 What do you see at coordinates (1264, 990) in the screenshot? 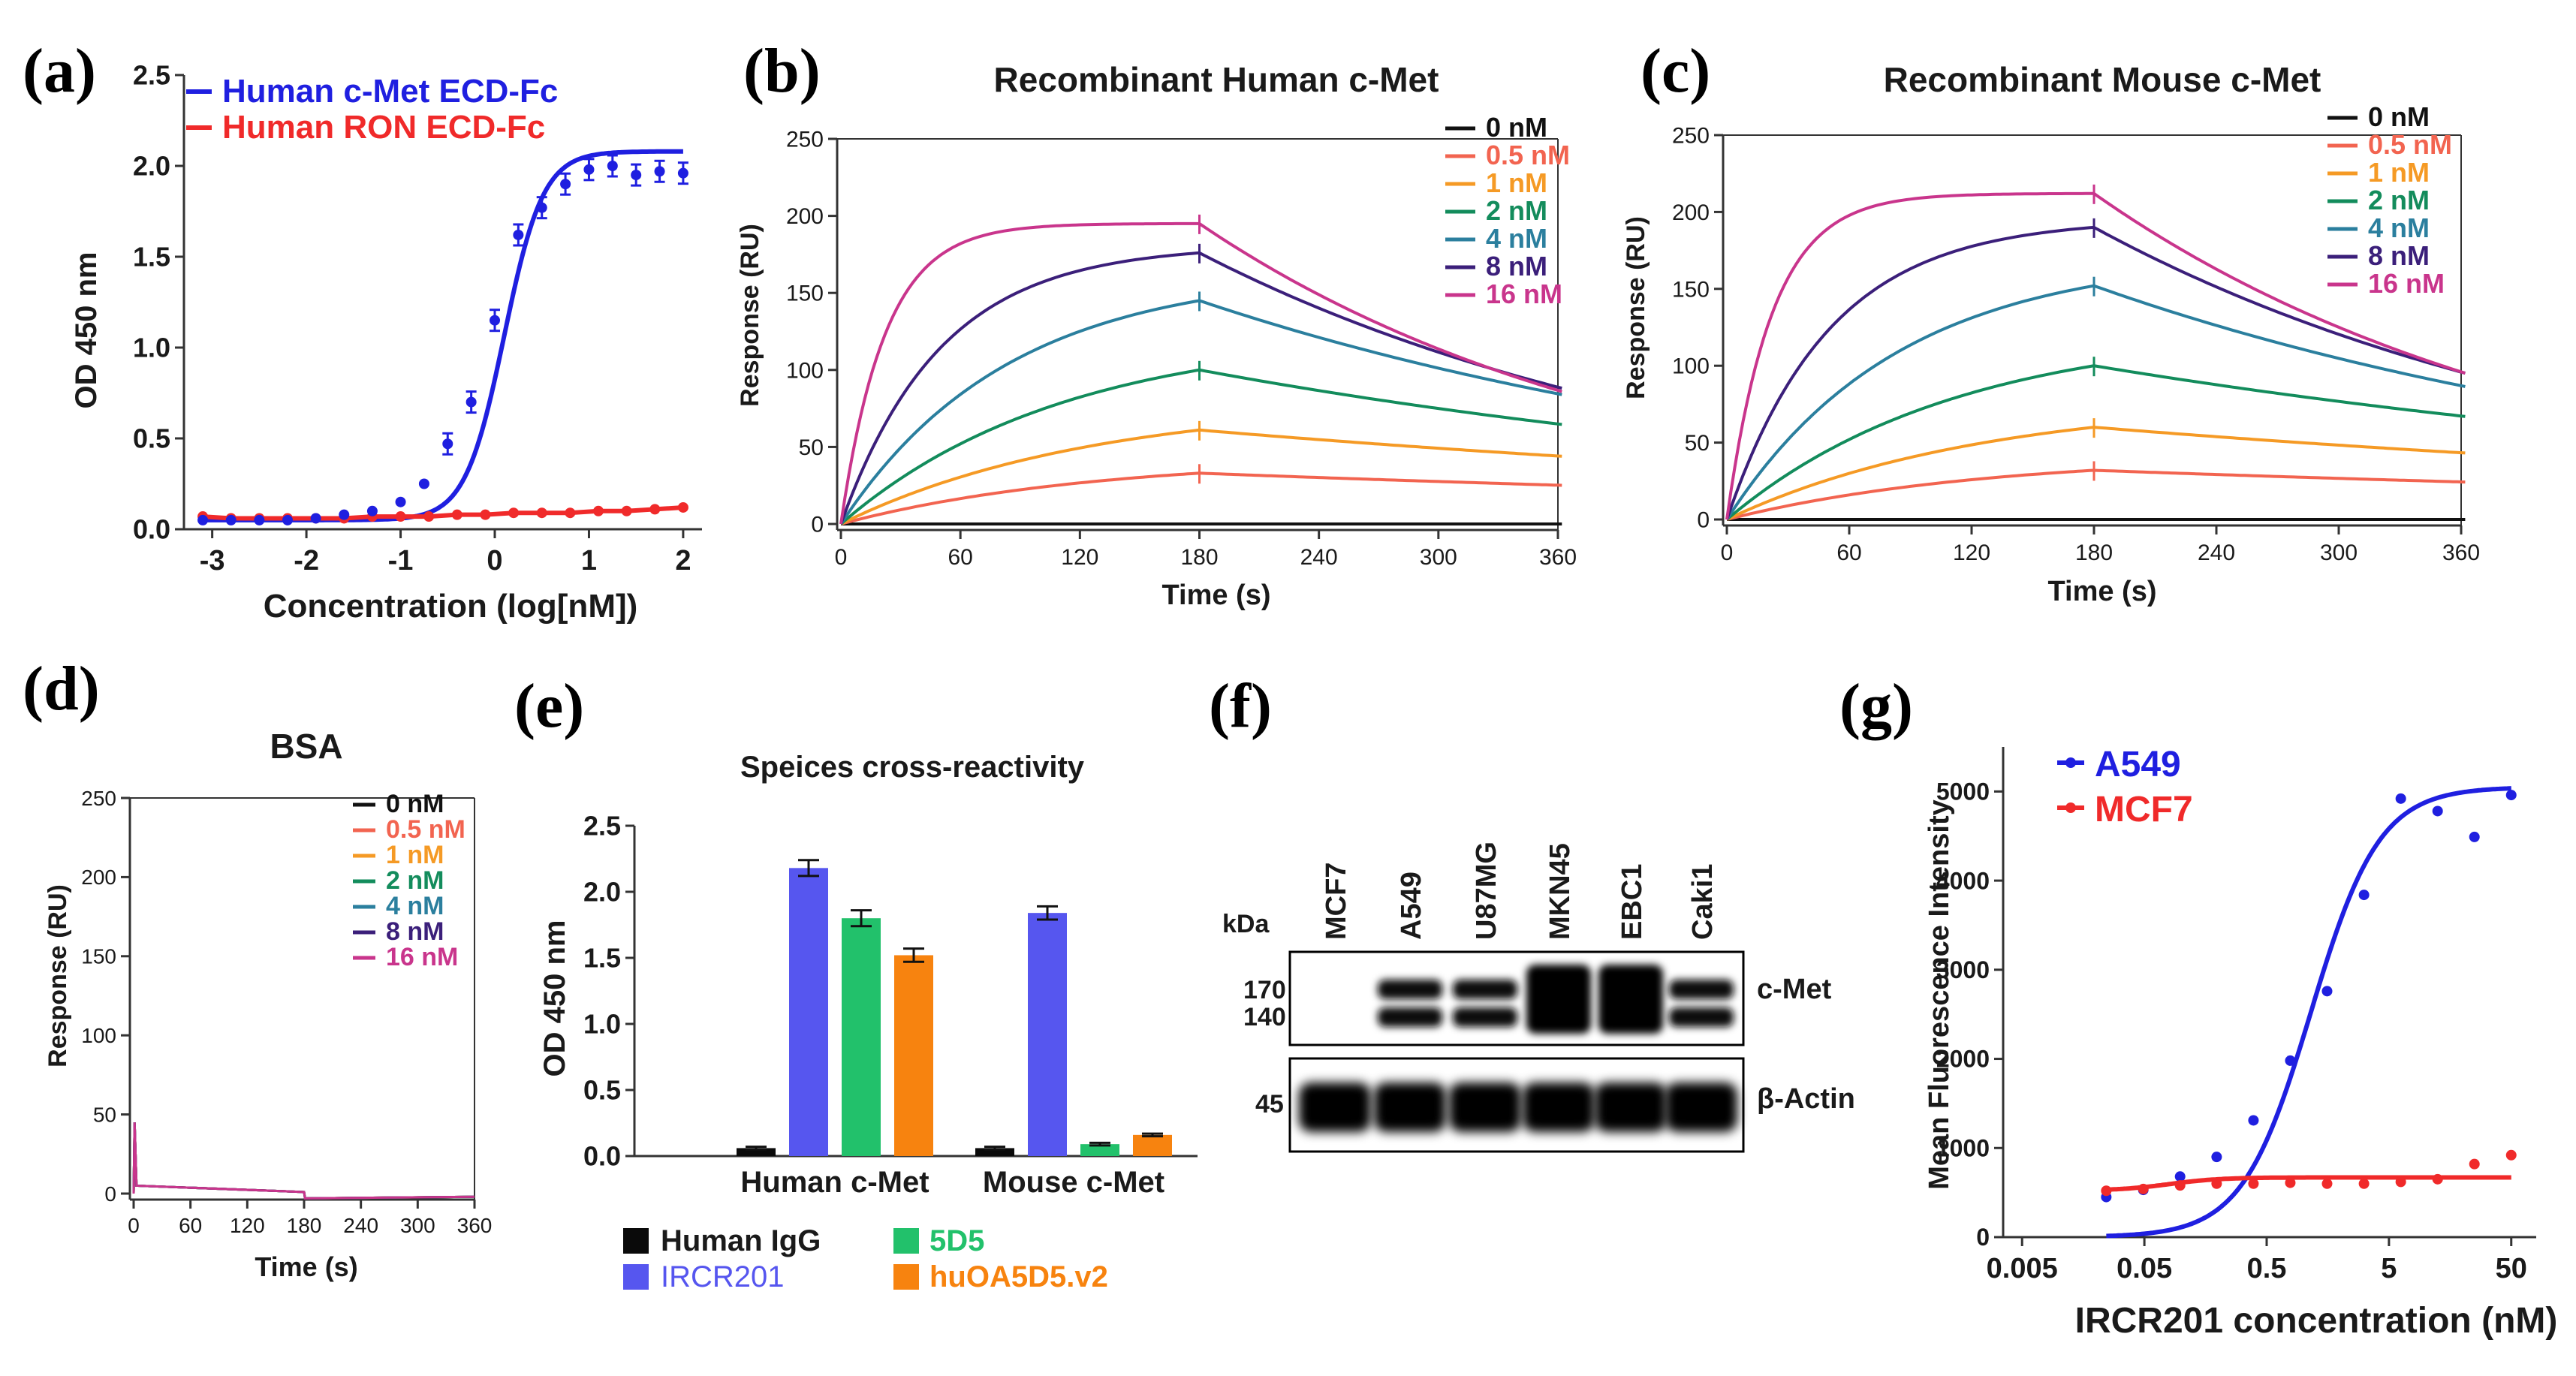
I see `blot-marker-170: 170` at bounding box center [1264, 990].